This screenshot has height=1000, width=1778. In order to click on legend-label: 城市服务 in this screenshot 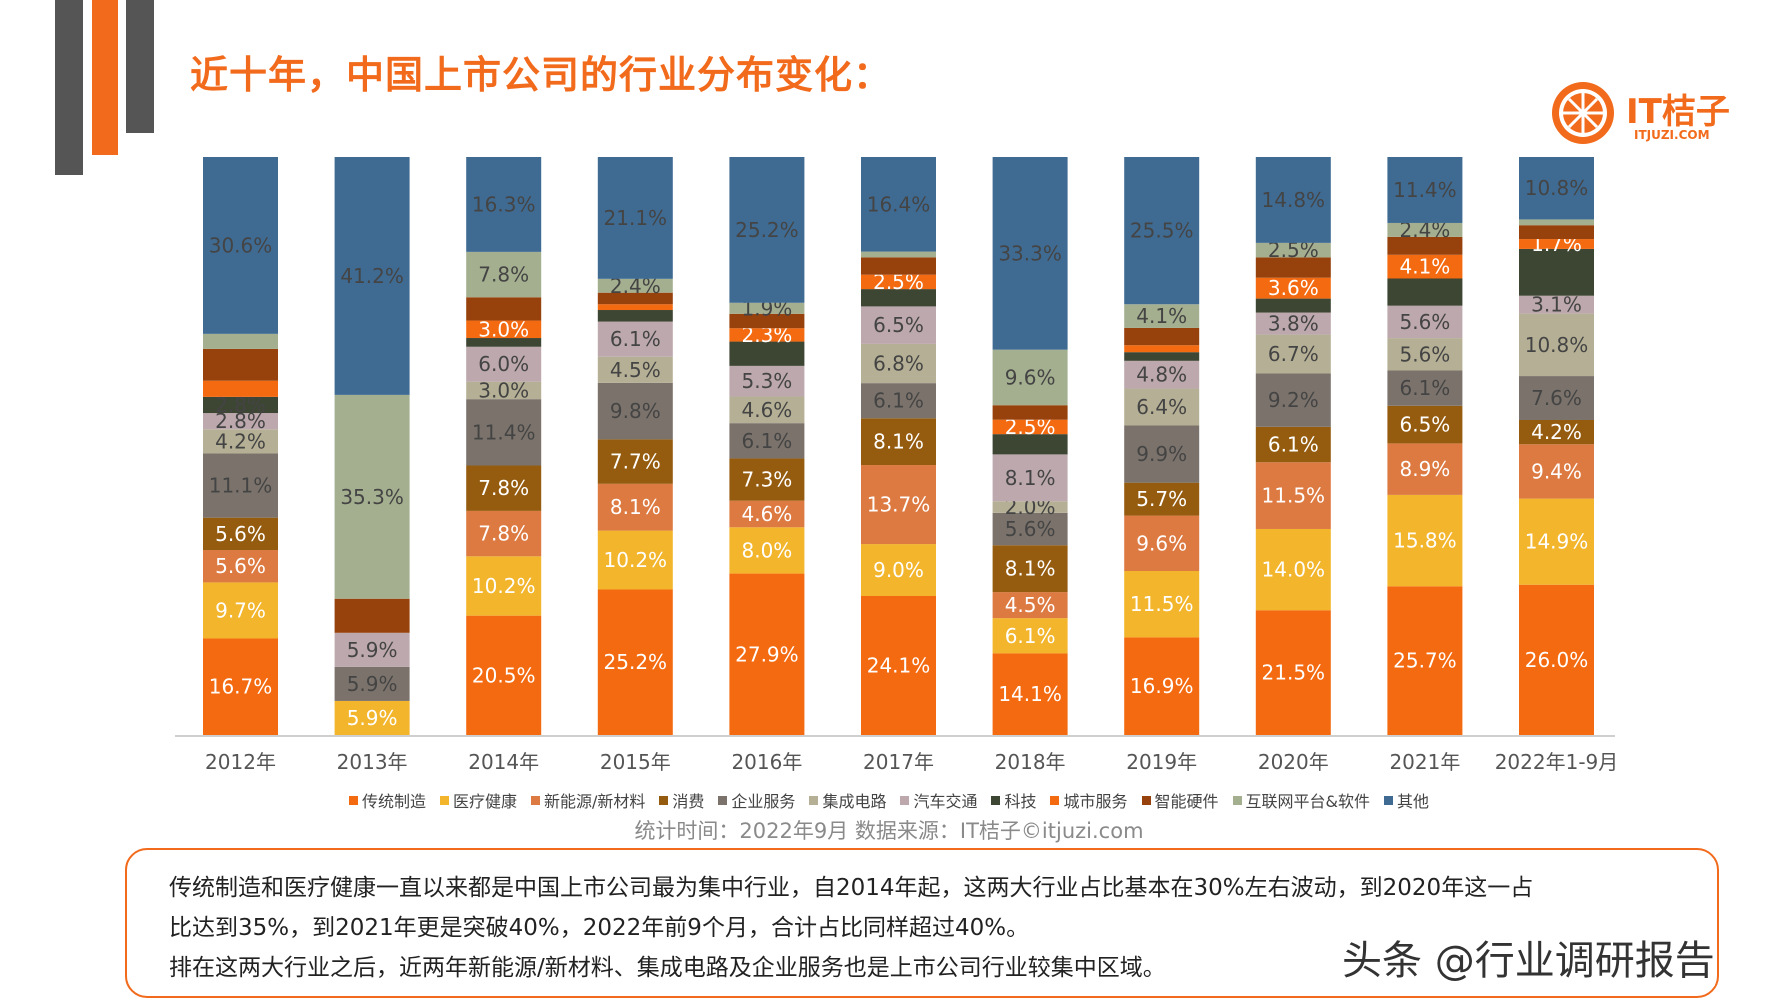, I will do `click(1095, 801)`.